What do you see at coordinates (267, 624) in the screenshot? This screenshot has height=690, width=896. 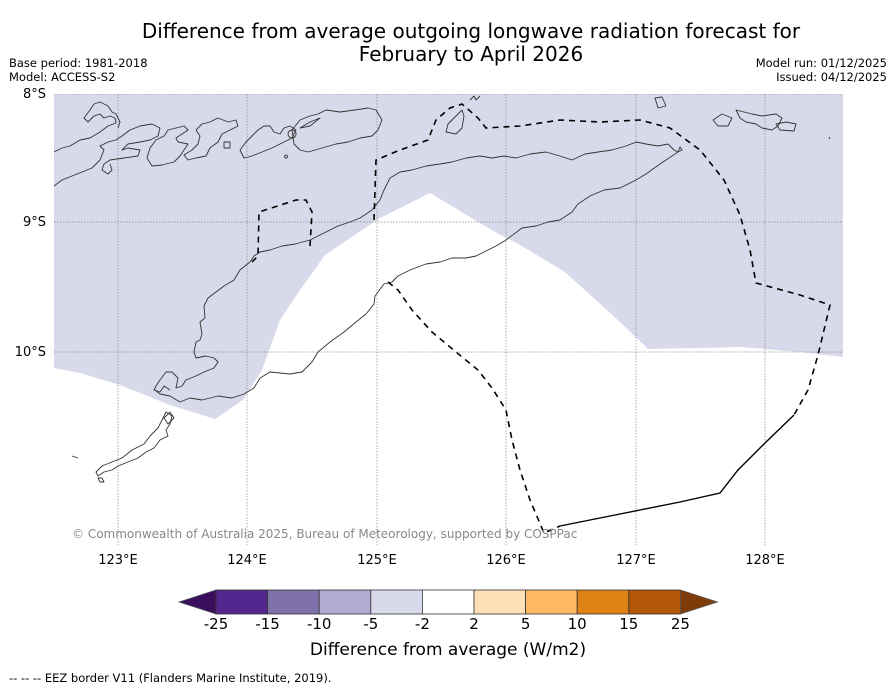 I see `colorbar-tick: -15` at bounding box center [267, 624].